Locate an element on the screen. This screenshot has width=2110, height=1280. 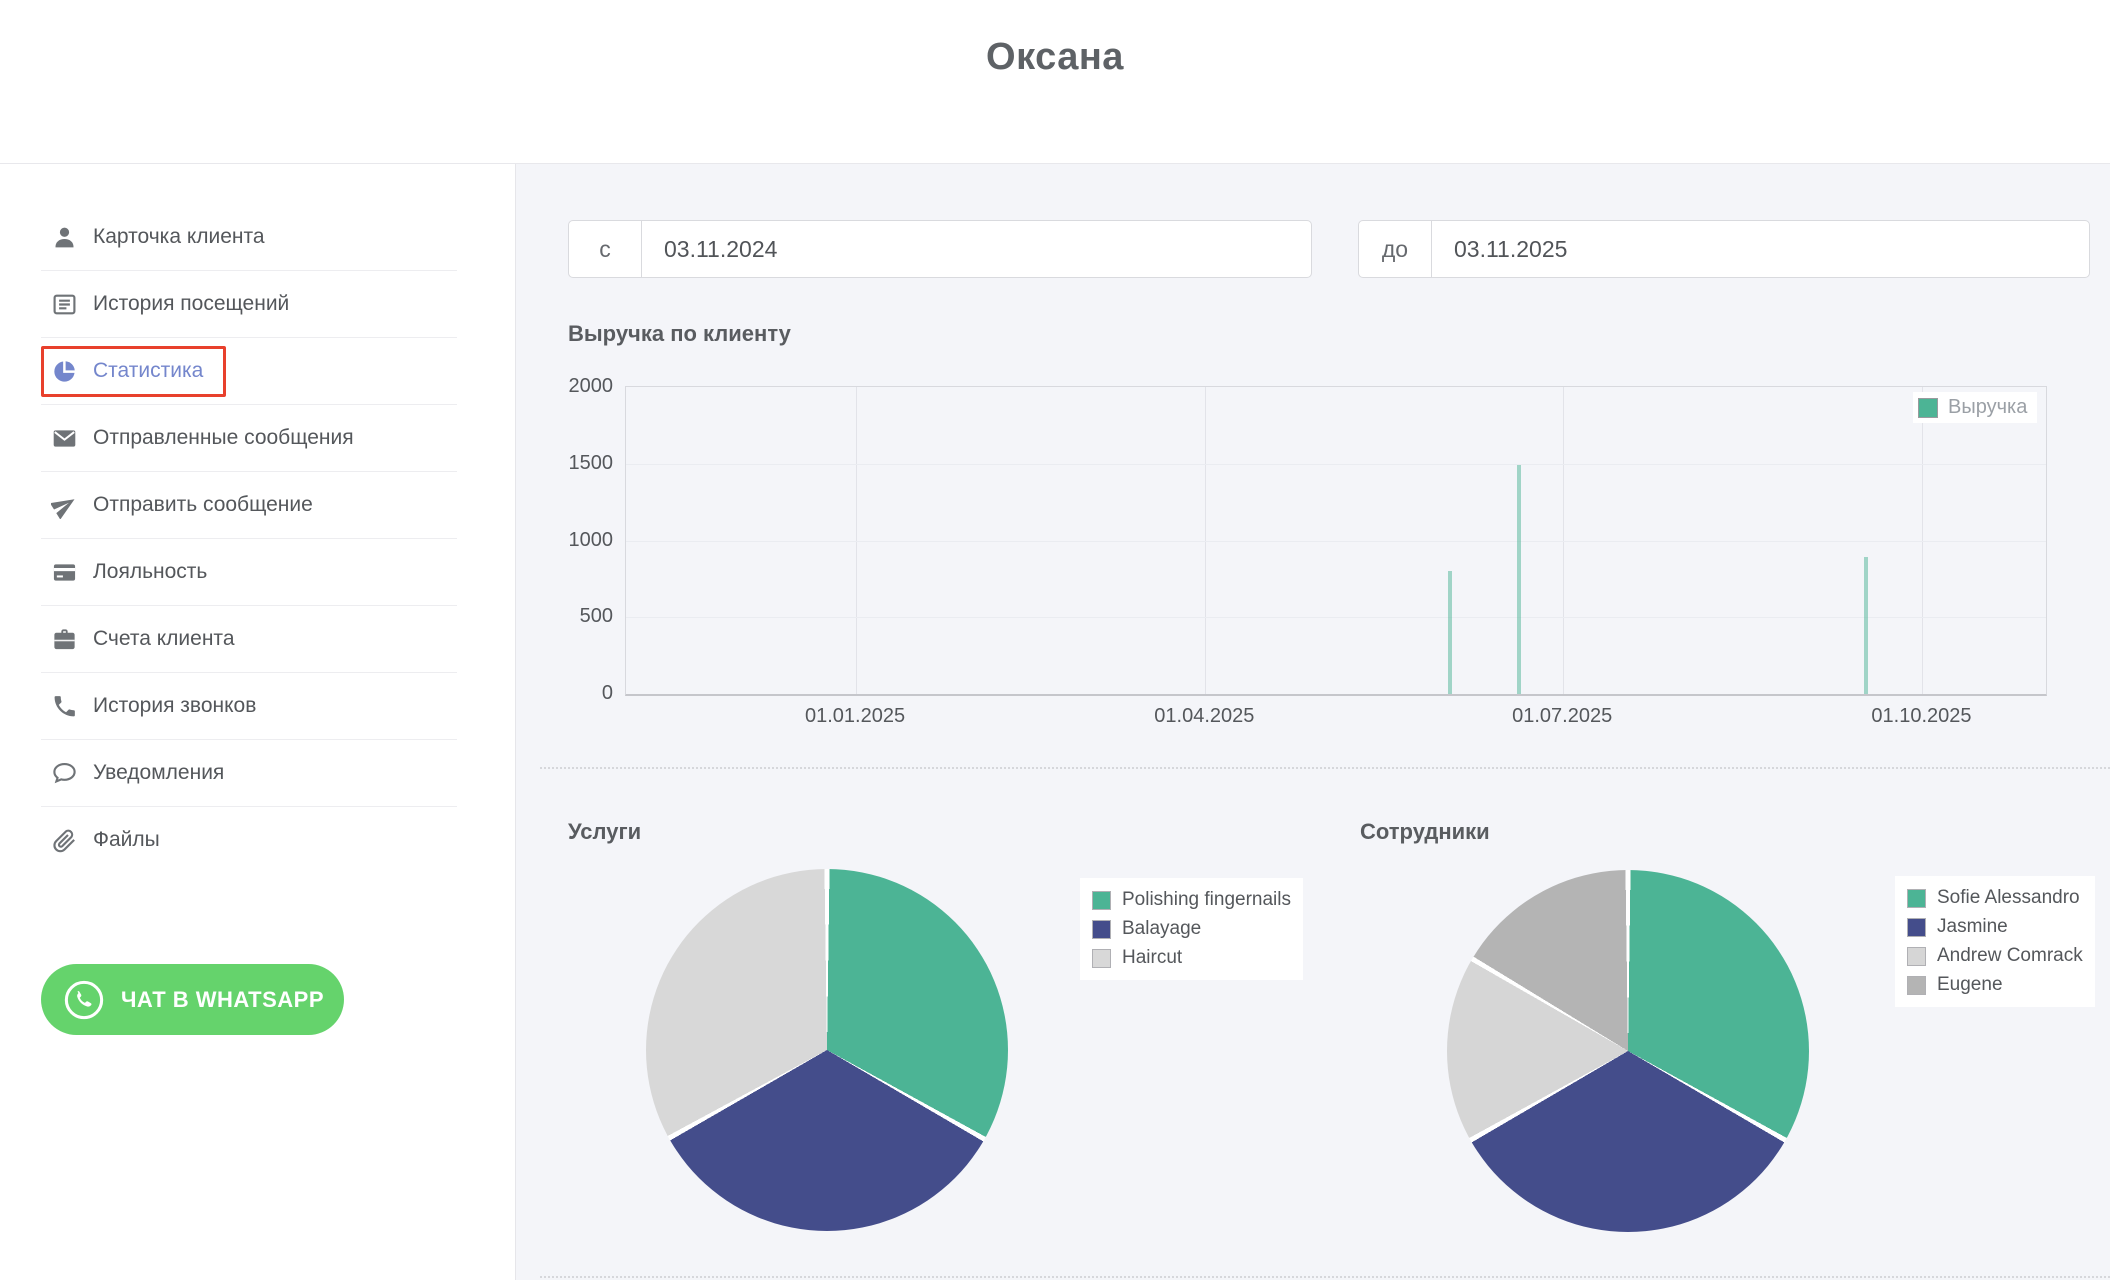
revenue-legend-swatch is located at coordinates (1928, 407).